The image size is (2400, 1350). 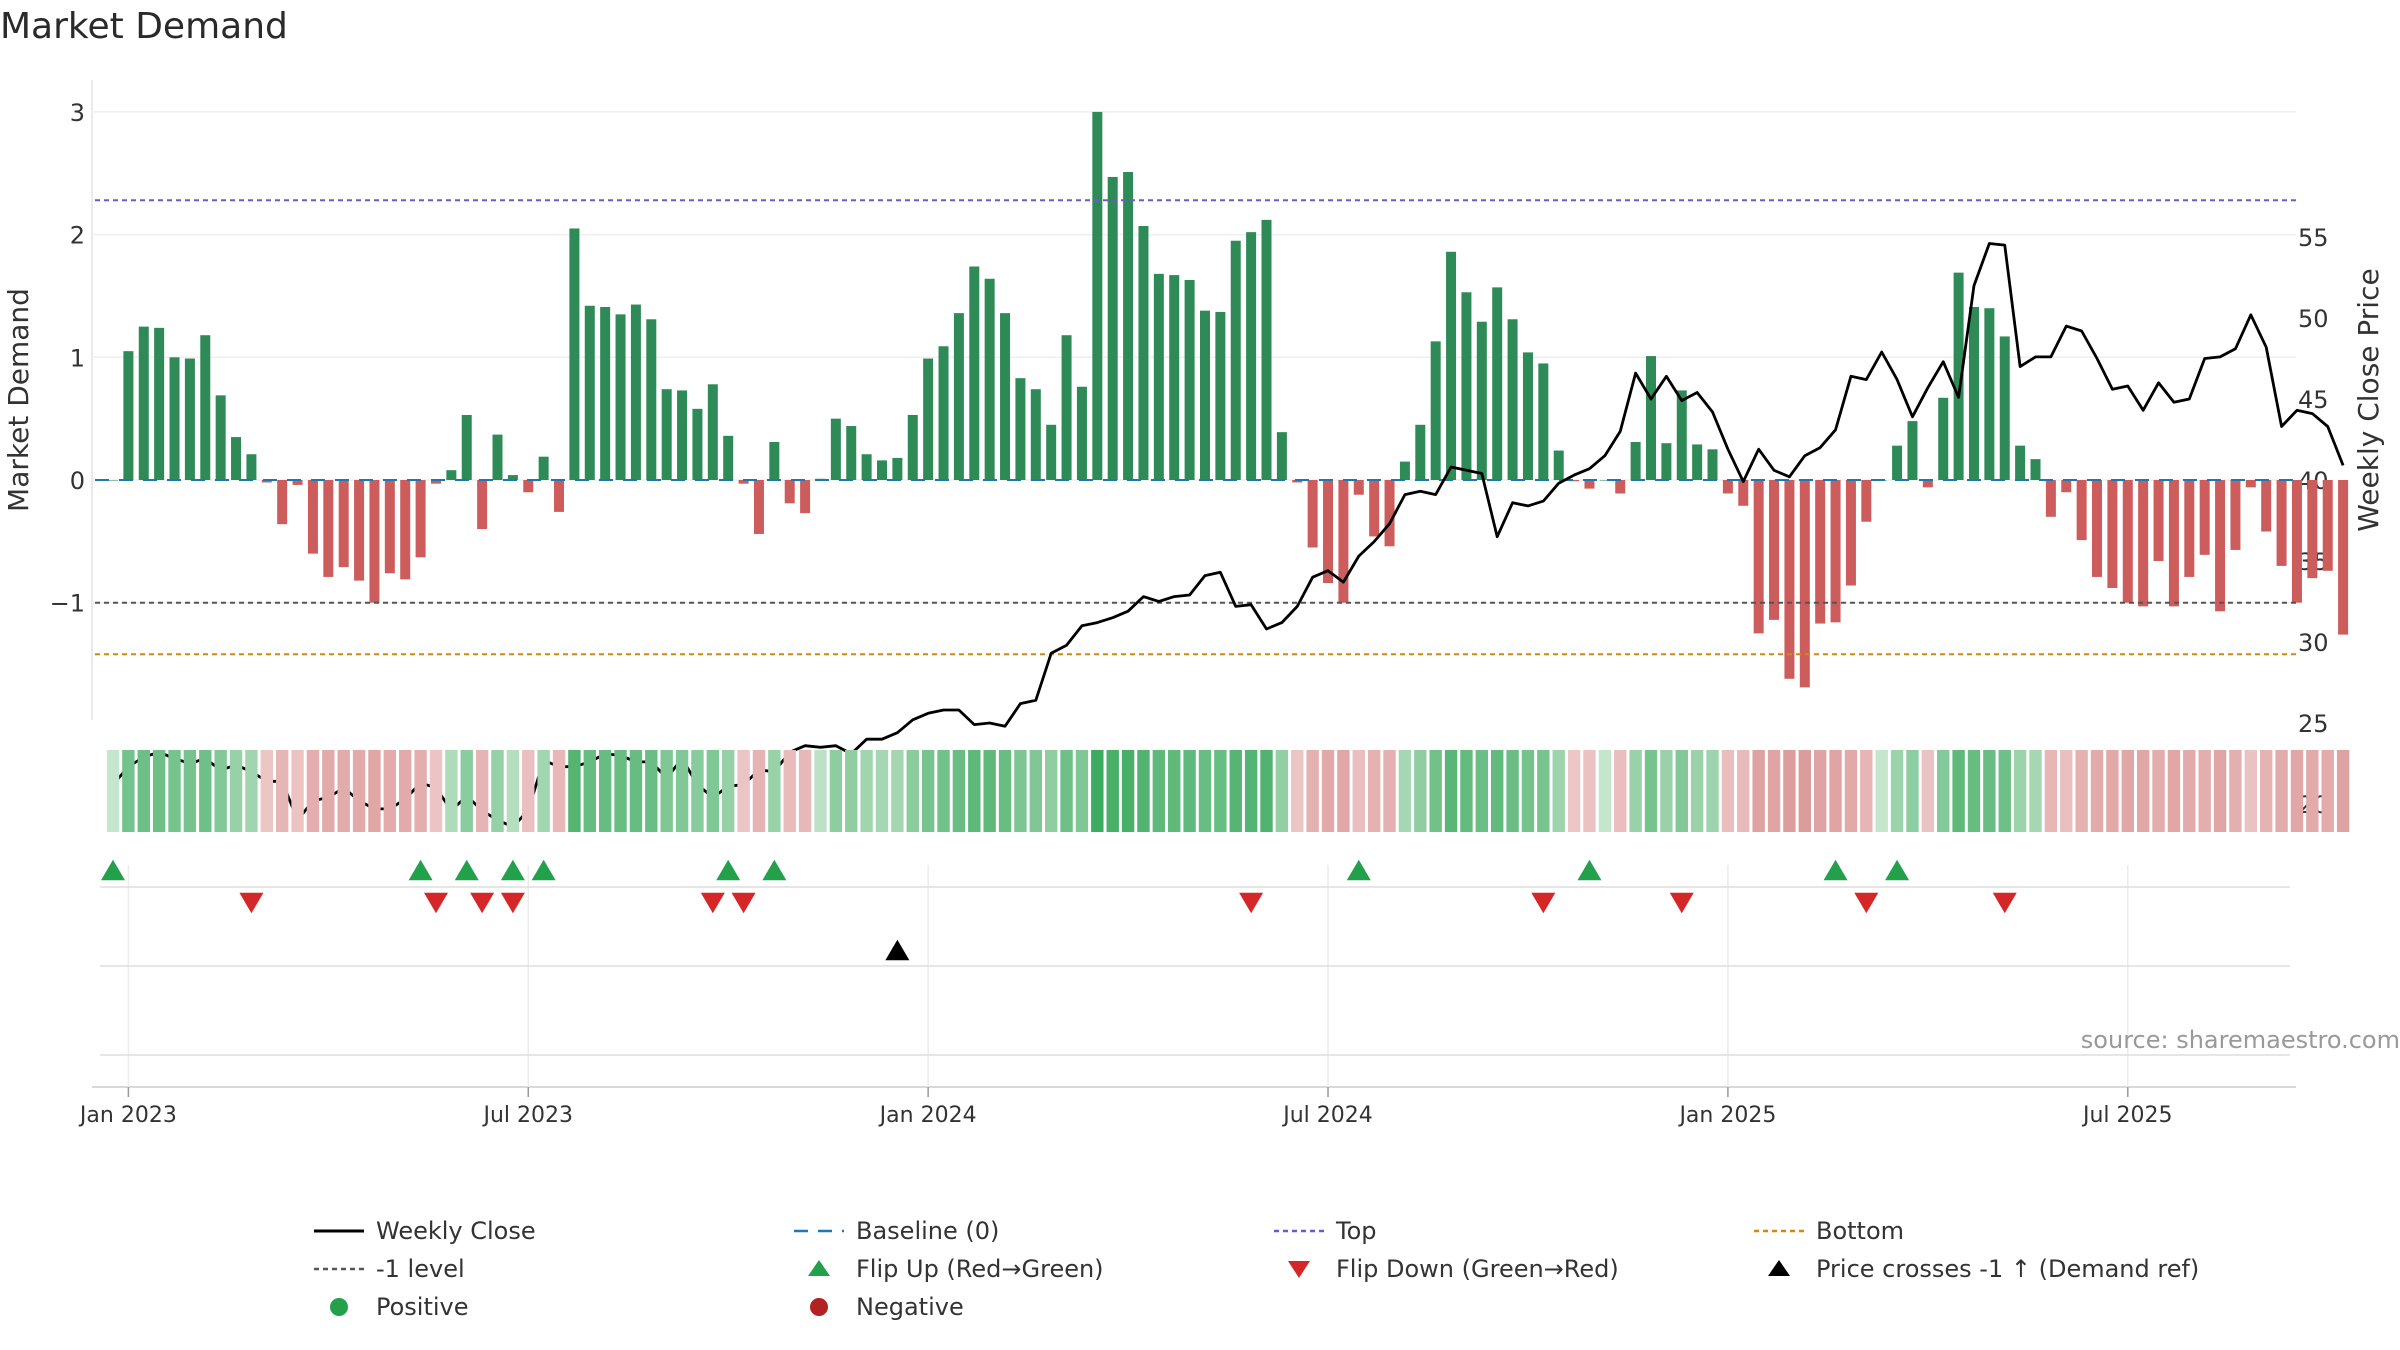 I want to click on legend-symbol-negative, so click(x=819, y=1307).